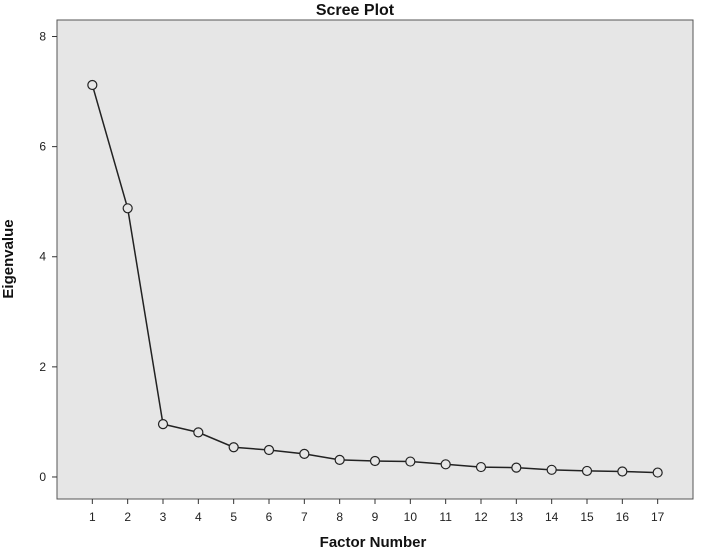 The image size is (709, 549). What do you see at coordinates (658, 517) in the screenshot?
I see `x-tick-label: 17` at bounding box center [658, 517].